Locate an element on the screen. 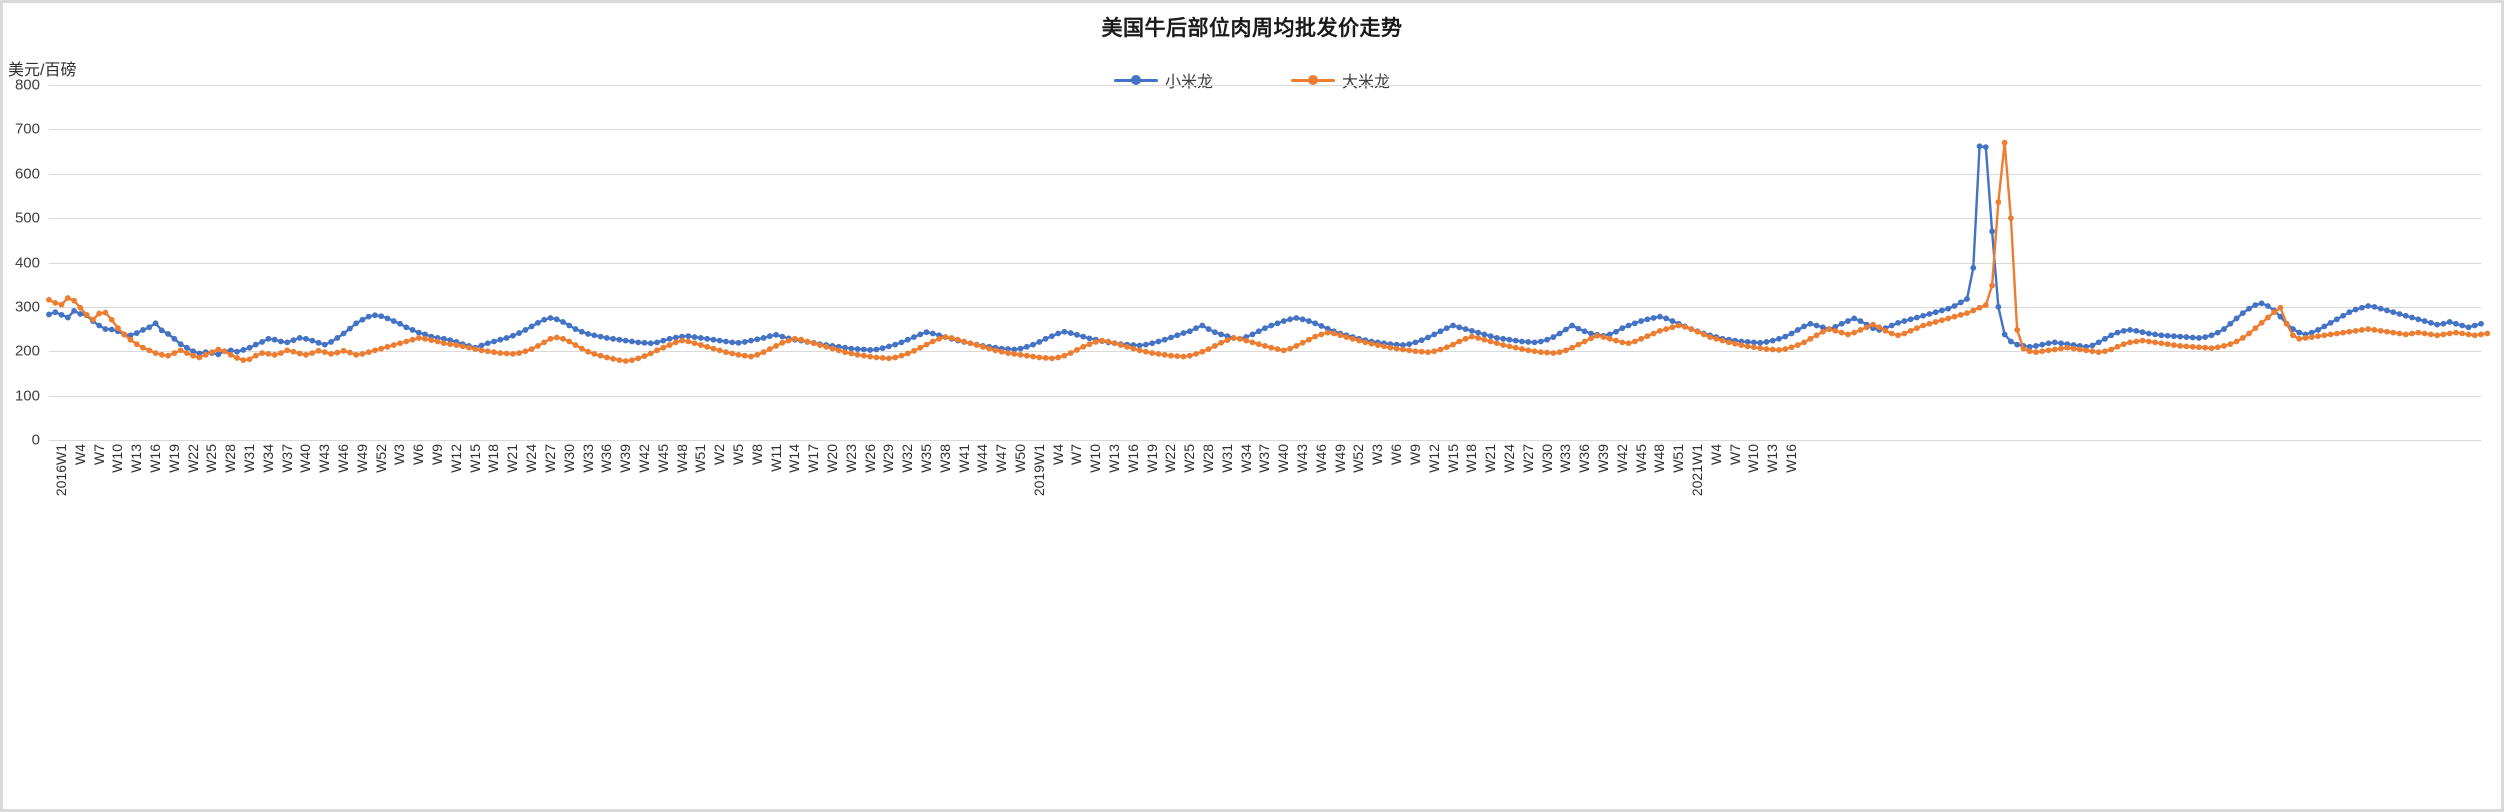 This screenshot has height=812, width=2504. x-axis-tick-label: W31 is located at coordinates (1226, 458).